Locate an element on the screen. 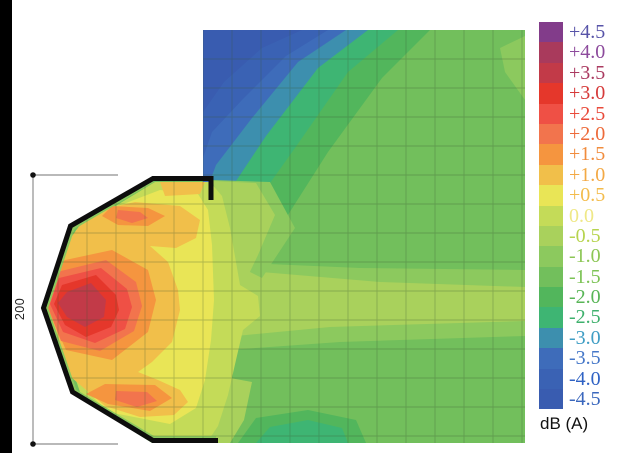  legend-label: -4.5 is located at coordinates (585, 399).